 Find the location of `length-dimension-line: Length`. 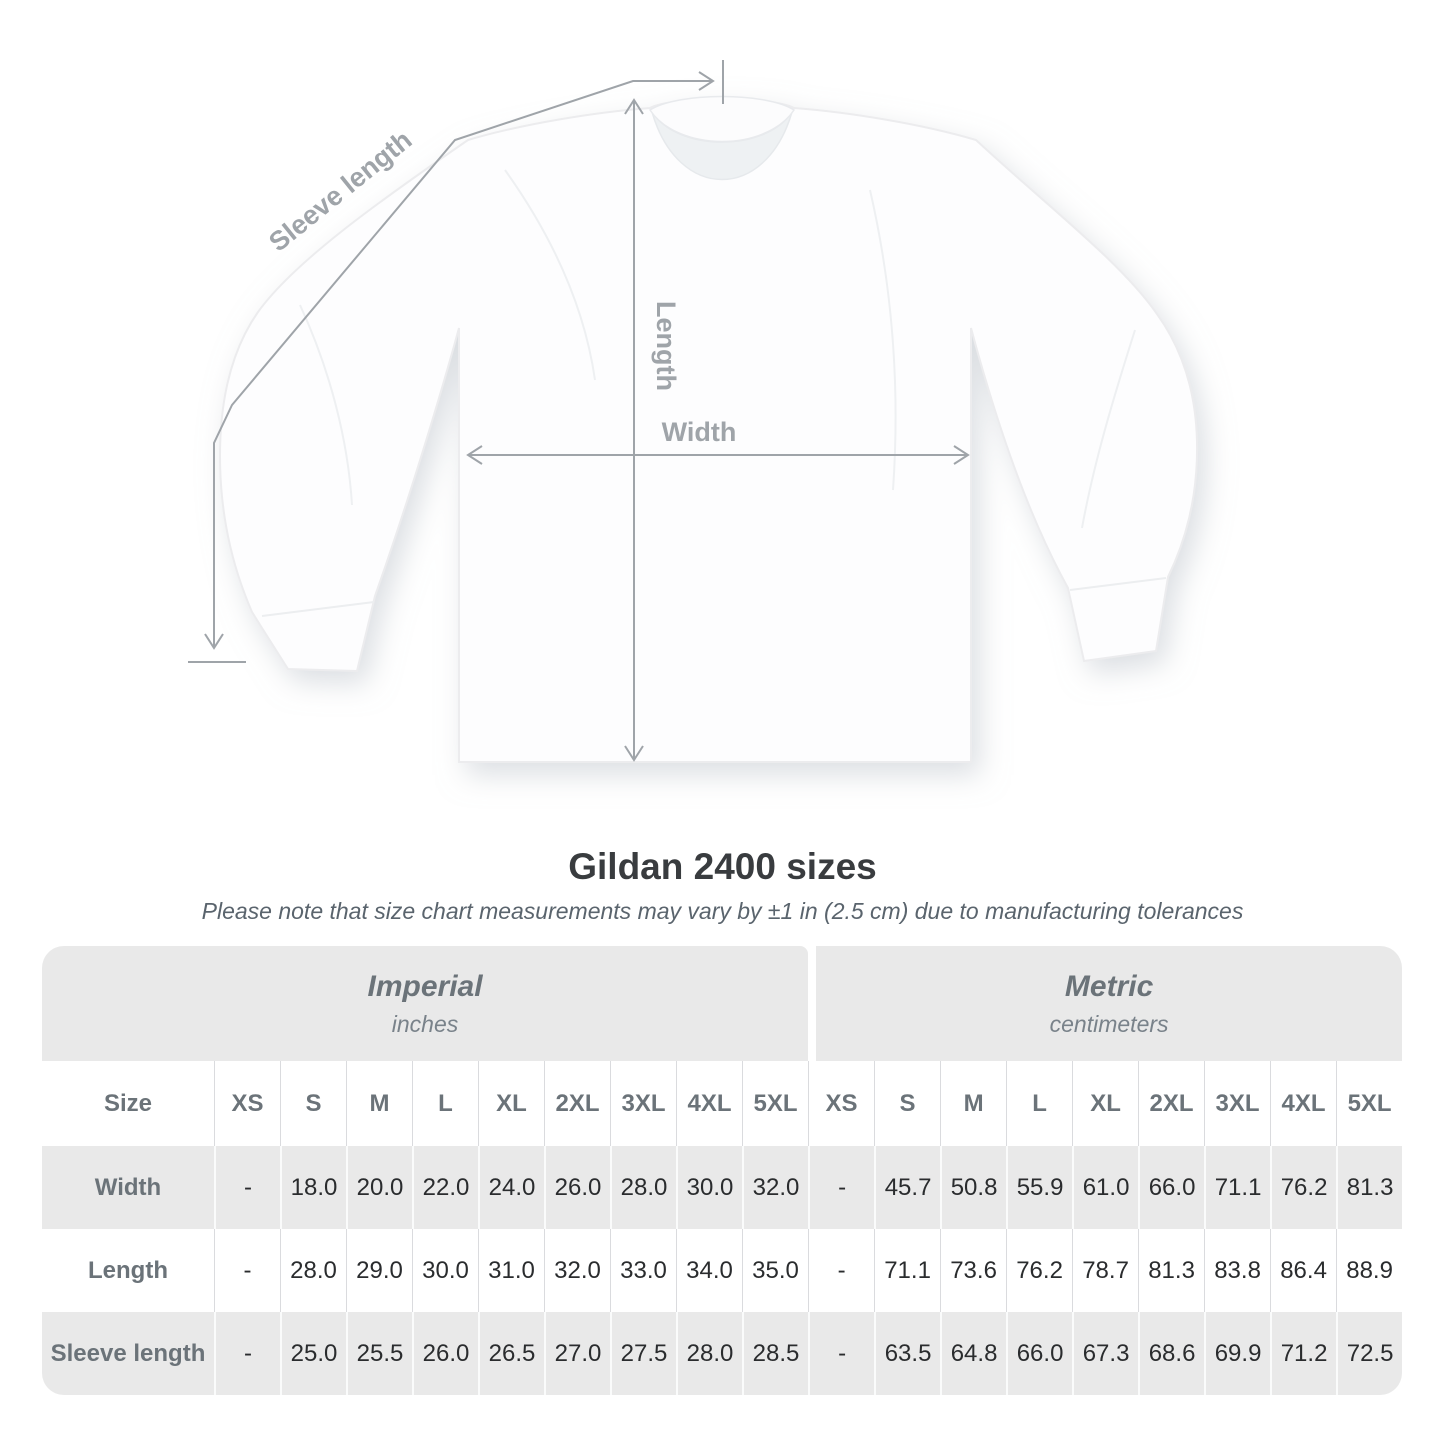

length-dimension-line: Length is located at coordinates (652, 430).